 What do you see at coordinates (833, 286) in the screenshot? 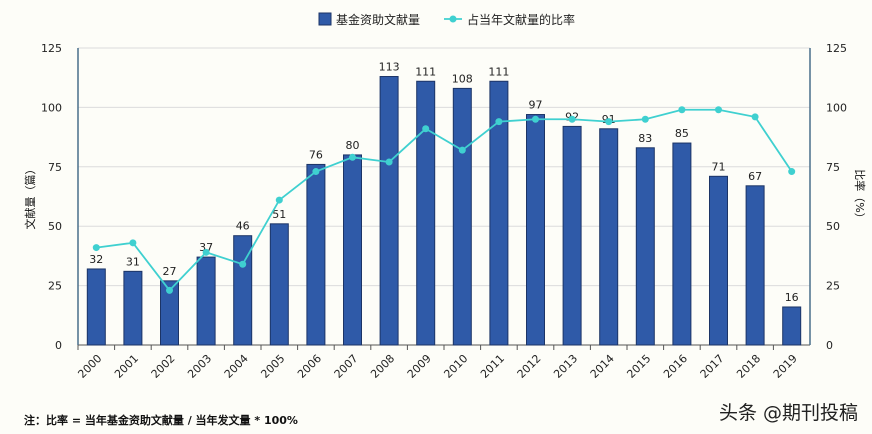
I see `y2-tick-label: 25` at bounding box center [833, 286].